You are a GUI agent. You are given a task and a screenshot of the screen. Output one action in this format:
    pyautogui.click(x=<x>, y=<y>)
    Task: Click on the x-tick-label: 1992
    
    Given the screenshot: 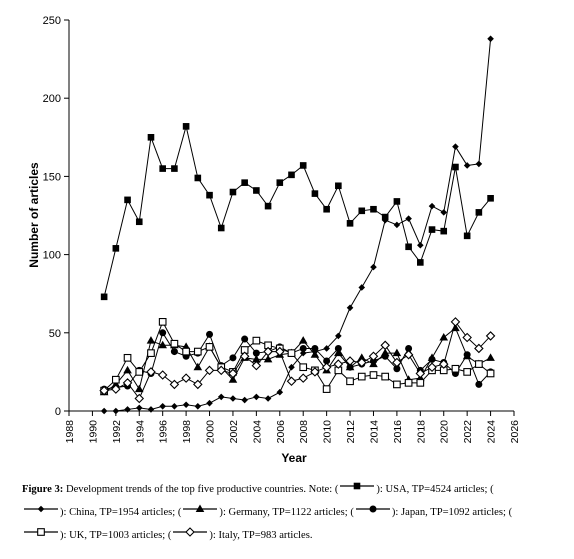 What is the action you would take?
    pyautogui.click(x=117, y=432)
    